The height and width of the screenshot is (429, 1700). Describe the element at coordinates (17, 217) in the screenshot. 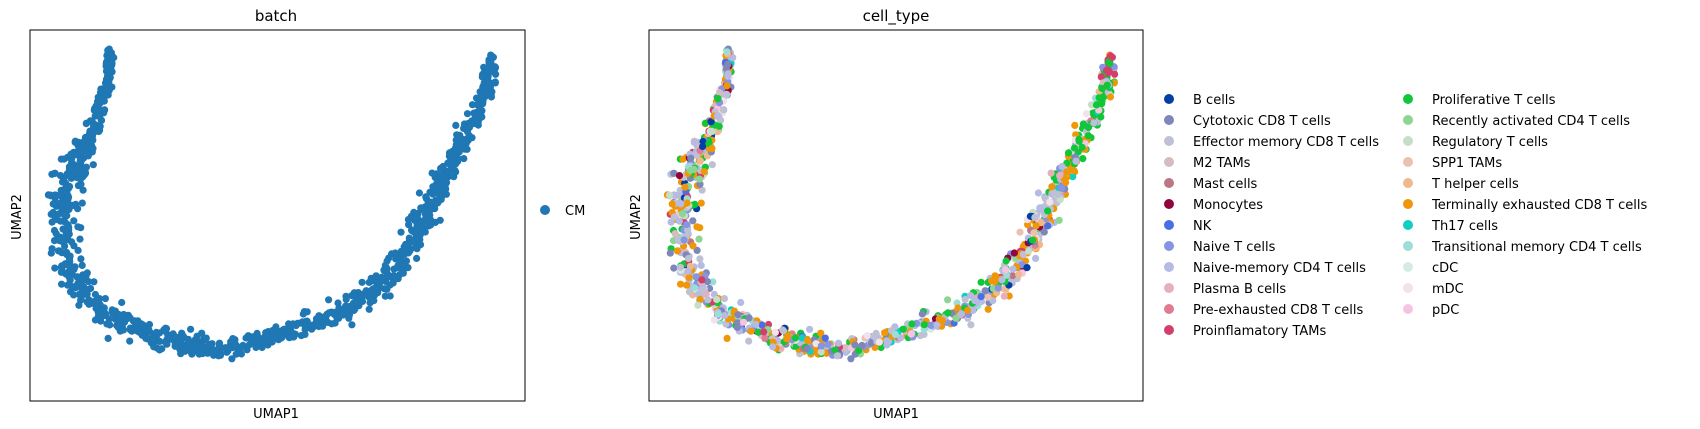

I see `batch-y-axis-label: UMAP2` at that location.